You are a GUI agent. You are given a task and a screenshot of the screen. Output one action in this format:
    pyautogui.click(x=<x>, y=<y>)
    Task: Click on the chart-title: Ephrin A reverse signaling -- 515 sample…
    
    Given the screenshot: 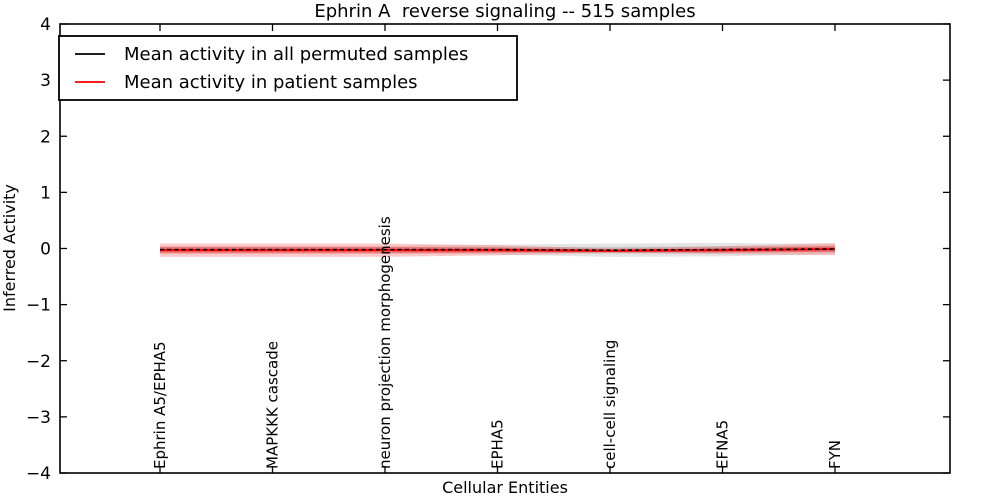 What is the action you would take?
    pyautogui.click(x=504, y=11)
    